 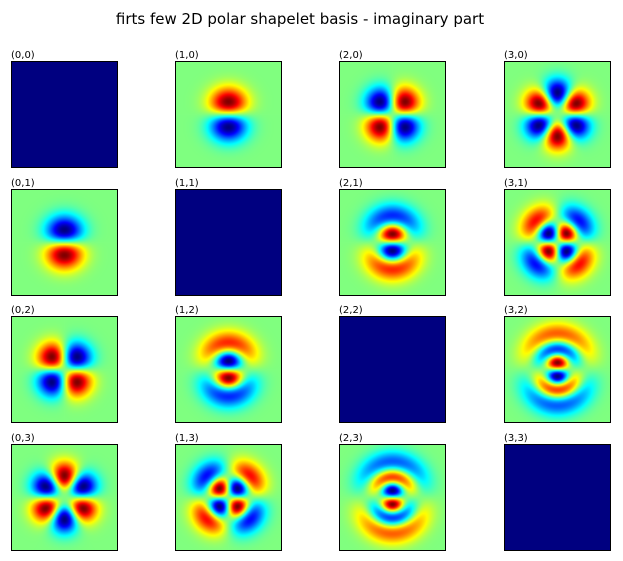 What do you see at coordinates (351, 310) in the screenshot?
I see `panel-label: (2,2)` at bounding box center [351, 310].